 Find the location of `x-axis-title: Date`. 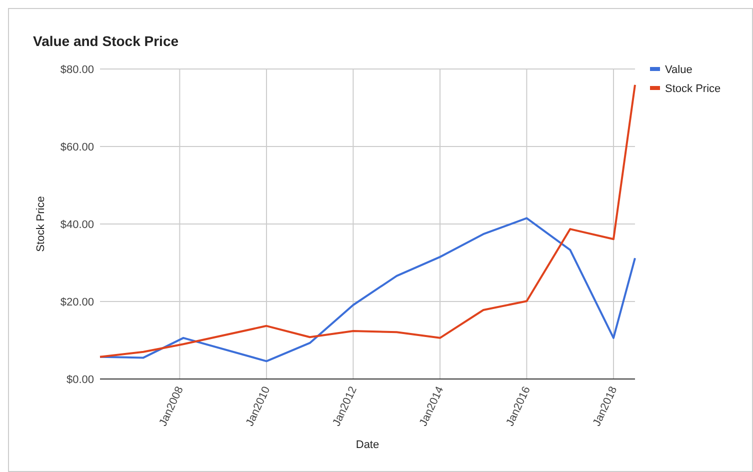

x-axis-title: Date is located at coordinates (368, 445).